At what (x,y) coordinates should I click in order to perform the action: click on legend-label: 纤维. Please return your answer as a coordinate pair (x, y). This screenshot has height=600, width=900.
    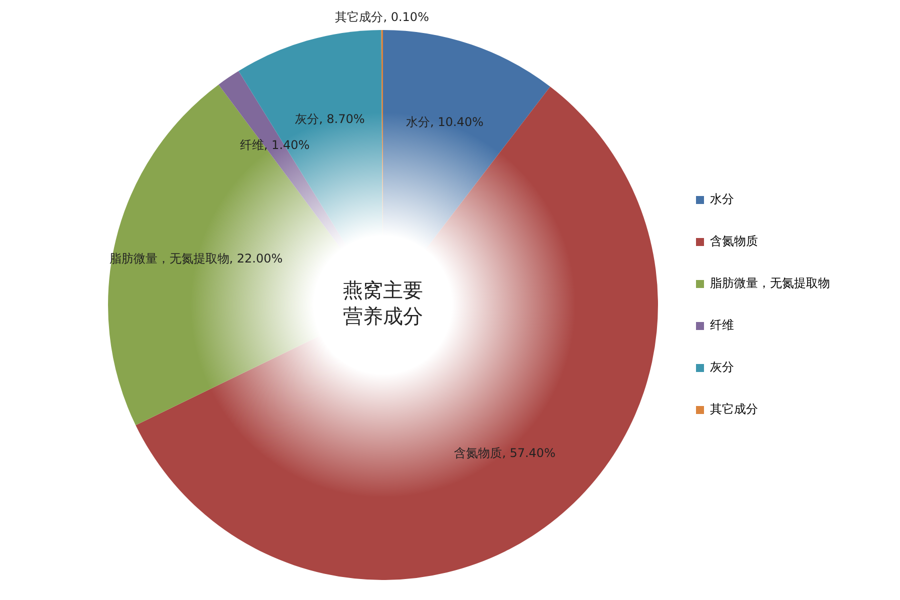
    Looking at the image, I should click on (722, 325).